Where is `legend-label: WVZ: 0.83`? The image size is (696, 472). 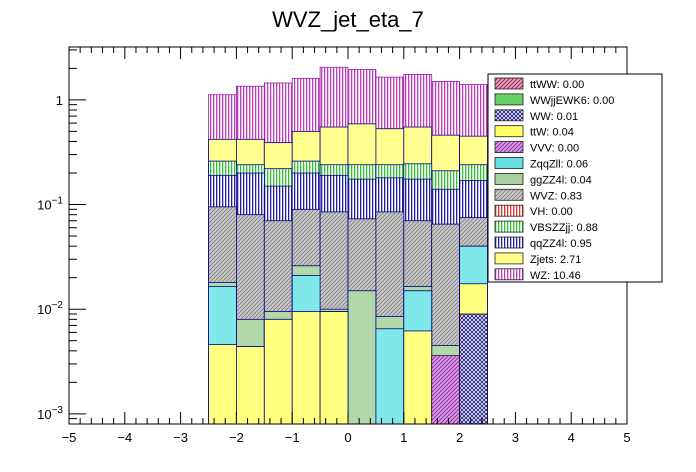 legend-label: WVZ: 0.83 is located at coordinates (556, 196).